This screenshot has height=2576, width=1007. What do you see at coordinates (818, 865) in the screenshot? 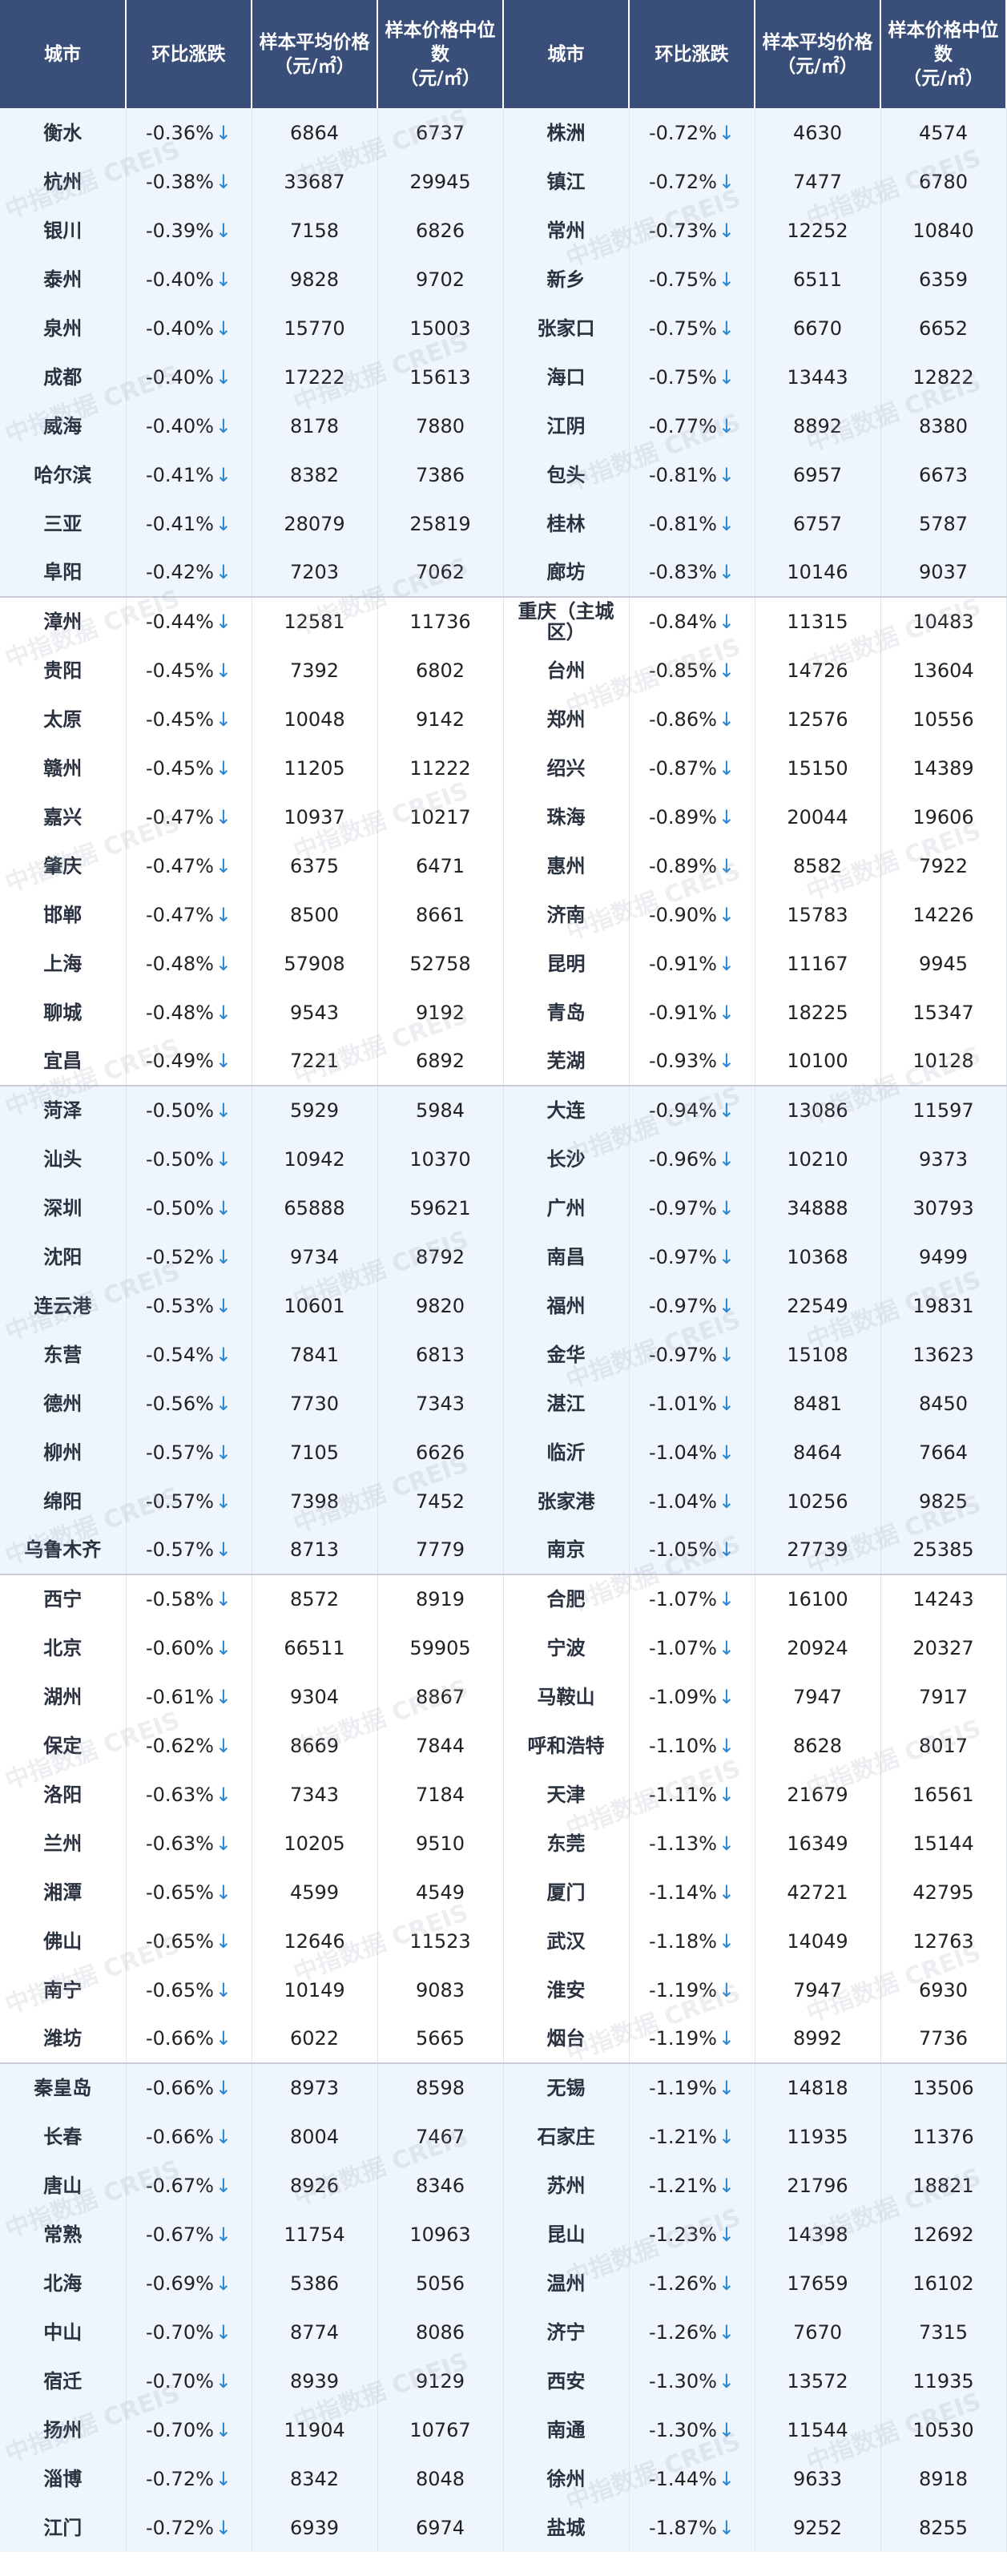
I see `avg-price-cell: 8582` at bounding box center [818, 865].